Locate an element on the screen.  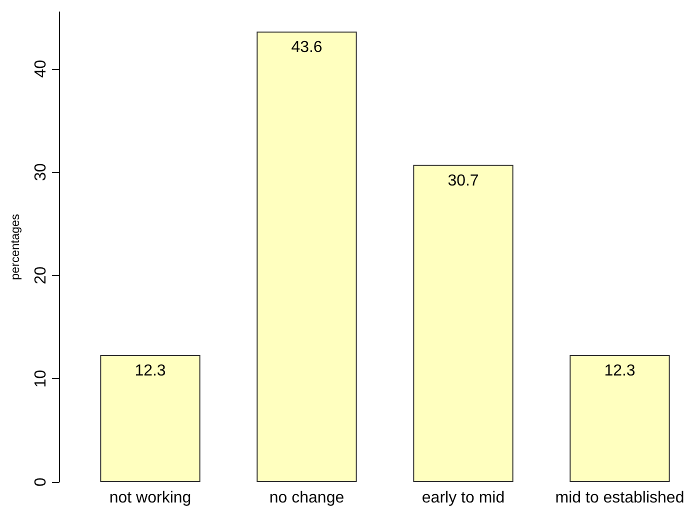
data-label: 43.6 is located at coordinates (306, 47).